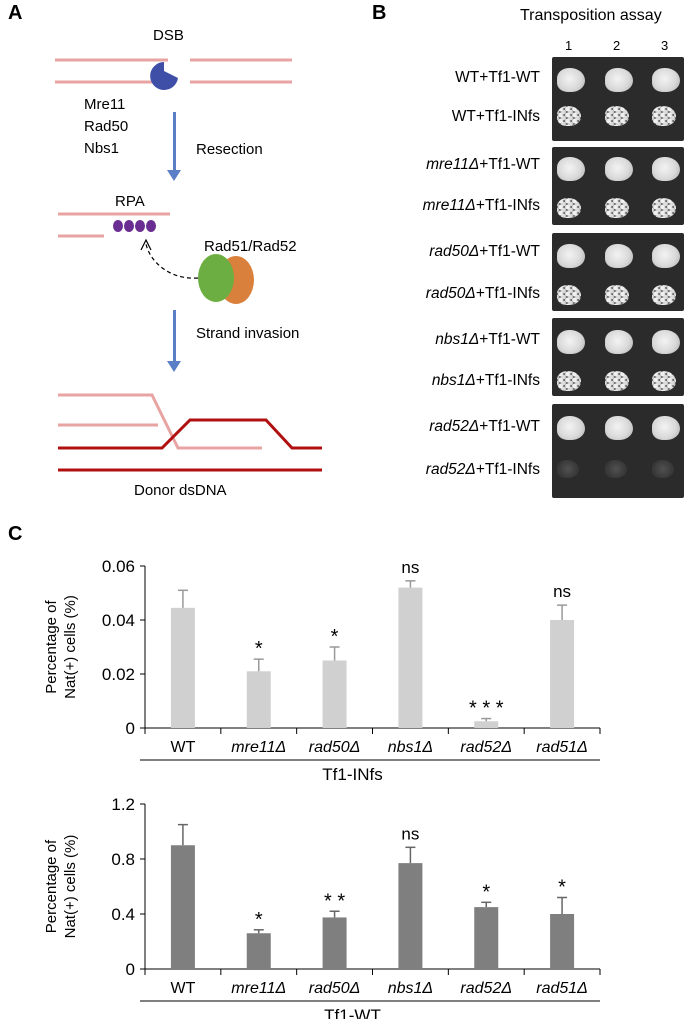 The height and width of the screenshot is (1019, 700). What do you see at coordinates (481, 205) in the screenshot?
I see `row-label-mre11-tf1-infs: mre11Δ+Tf1-INfs` at bounding box center [481, 205].